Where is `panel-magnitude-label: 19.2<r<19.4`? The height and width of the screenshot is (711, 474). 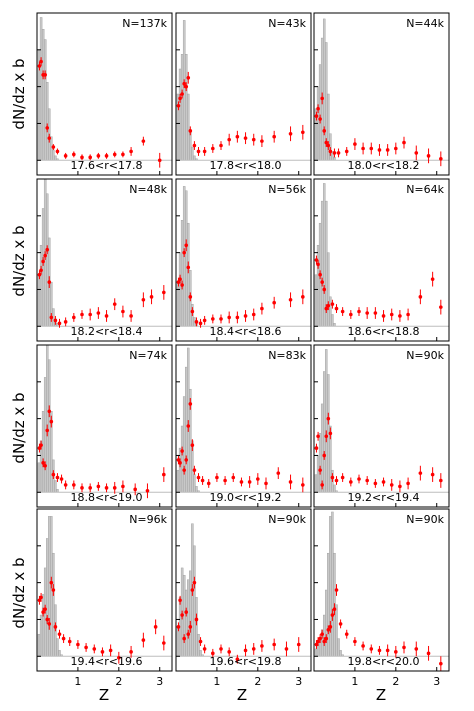 panel-magnitude-label: 19.2<r<19.4 is located at coordinates (384, 497).